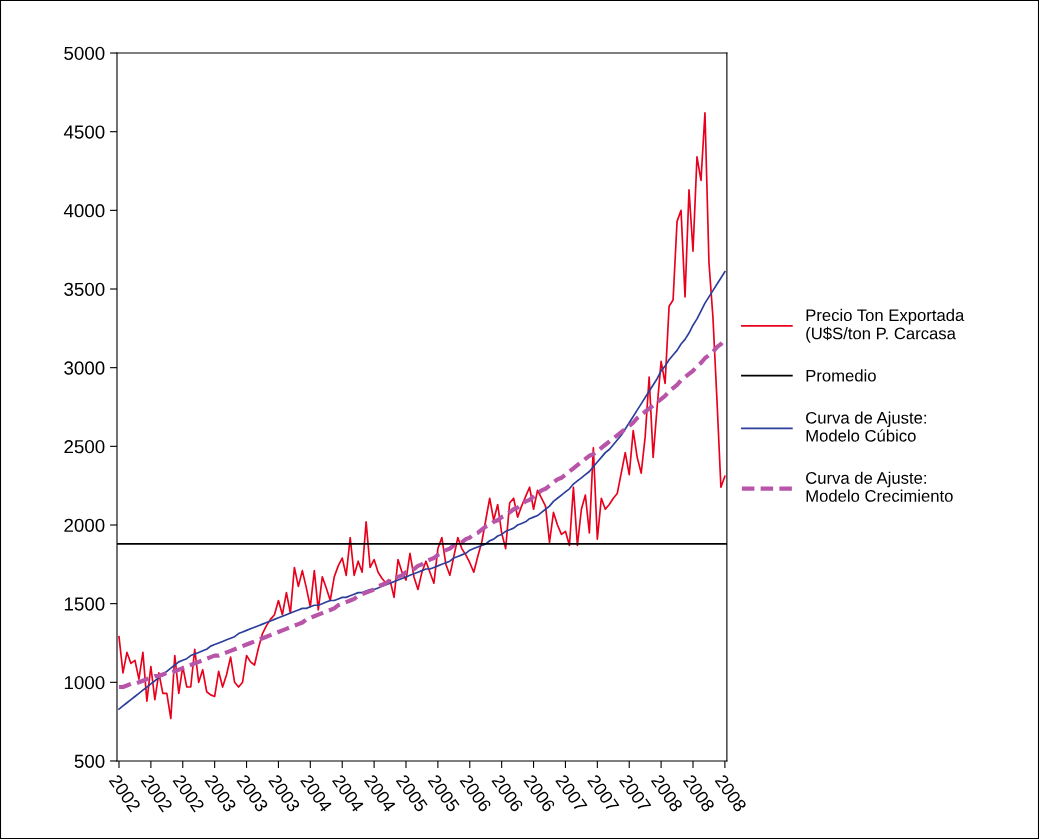  I want to click on y-tick-label: 2000, so click(84, 525).